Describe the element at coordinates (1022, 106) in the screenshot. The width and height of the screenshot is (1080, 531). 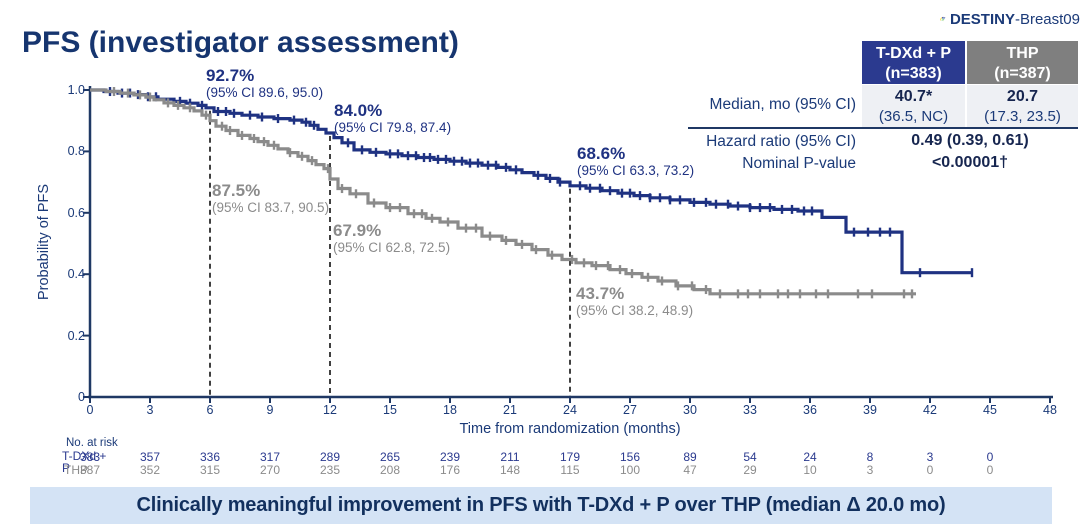
I see `median-value-thp: 20.7 (17.3, 23.5)` at that location.